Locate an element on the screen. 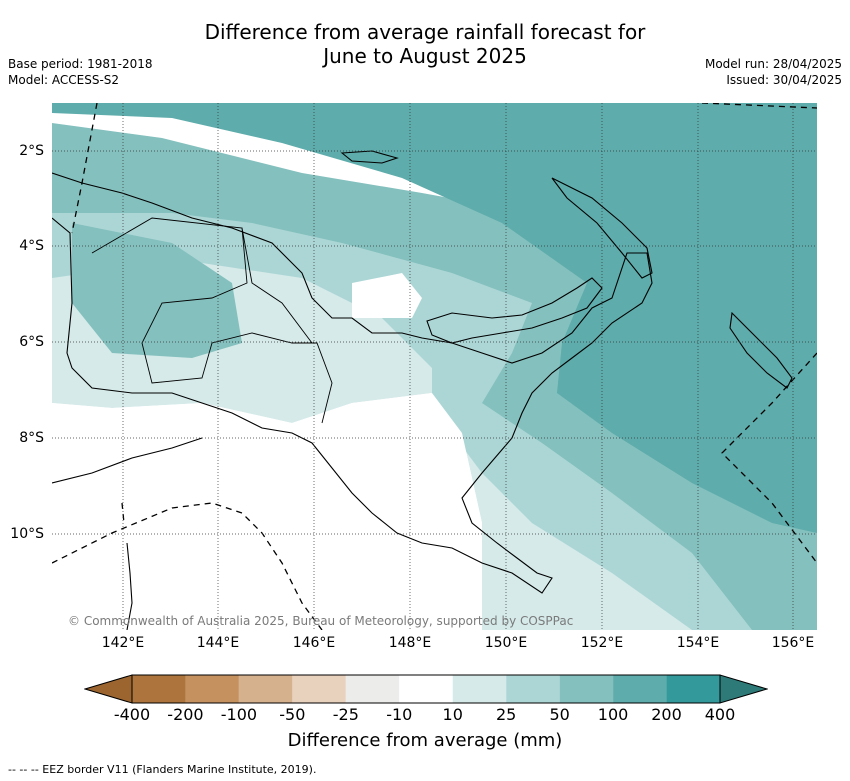 This screenshot has height=781, width=850. colorbar-tick-label: 200 is located at coordinates (666, 714).